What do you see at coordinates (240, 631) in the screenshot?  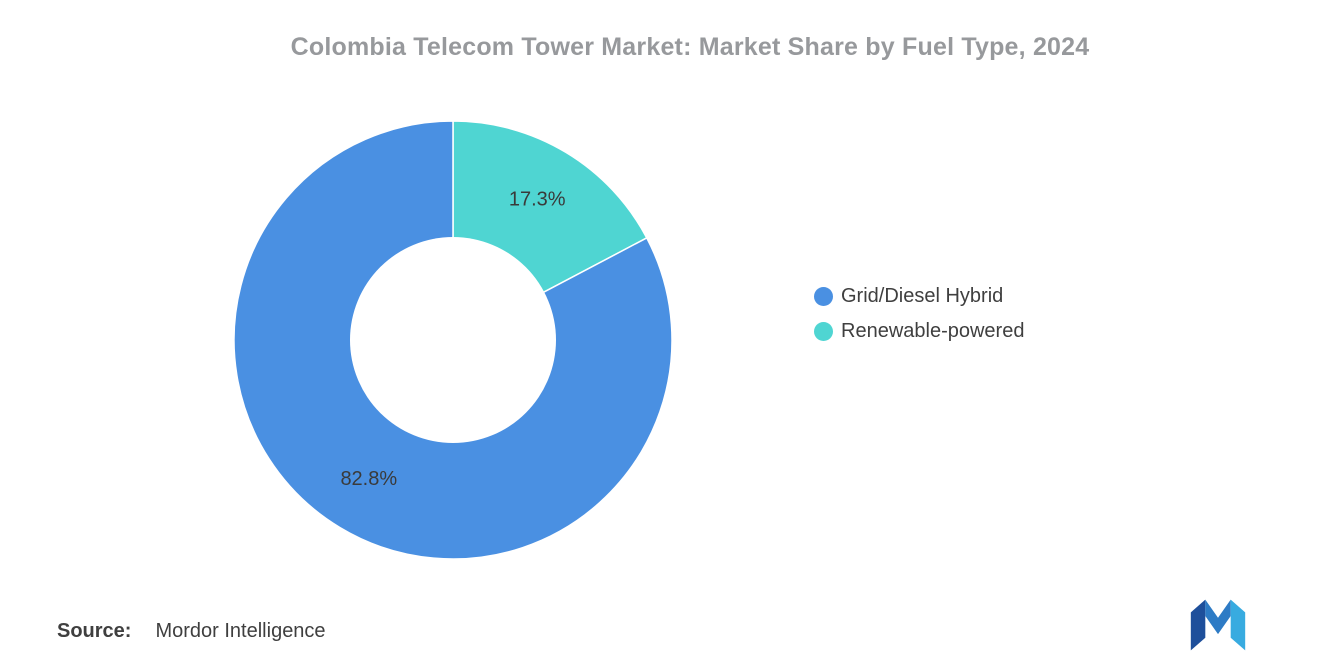 I see `source-value: Mordor Intelligence` at bounding box center [240, 631].